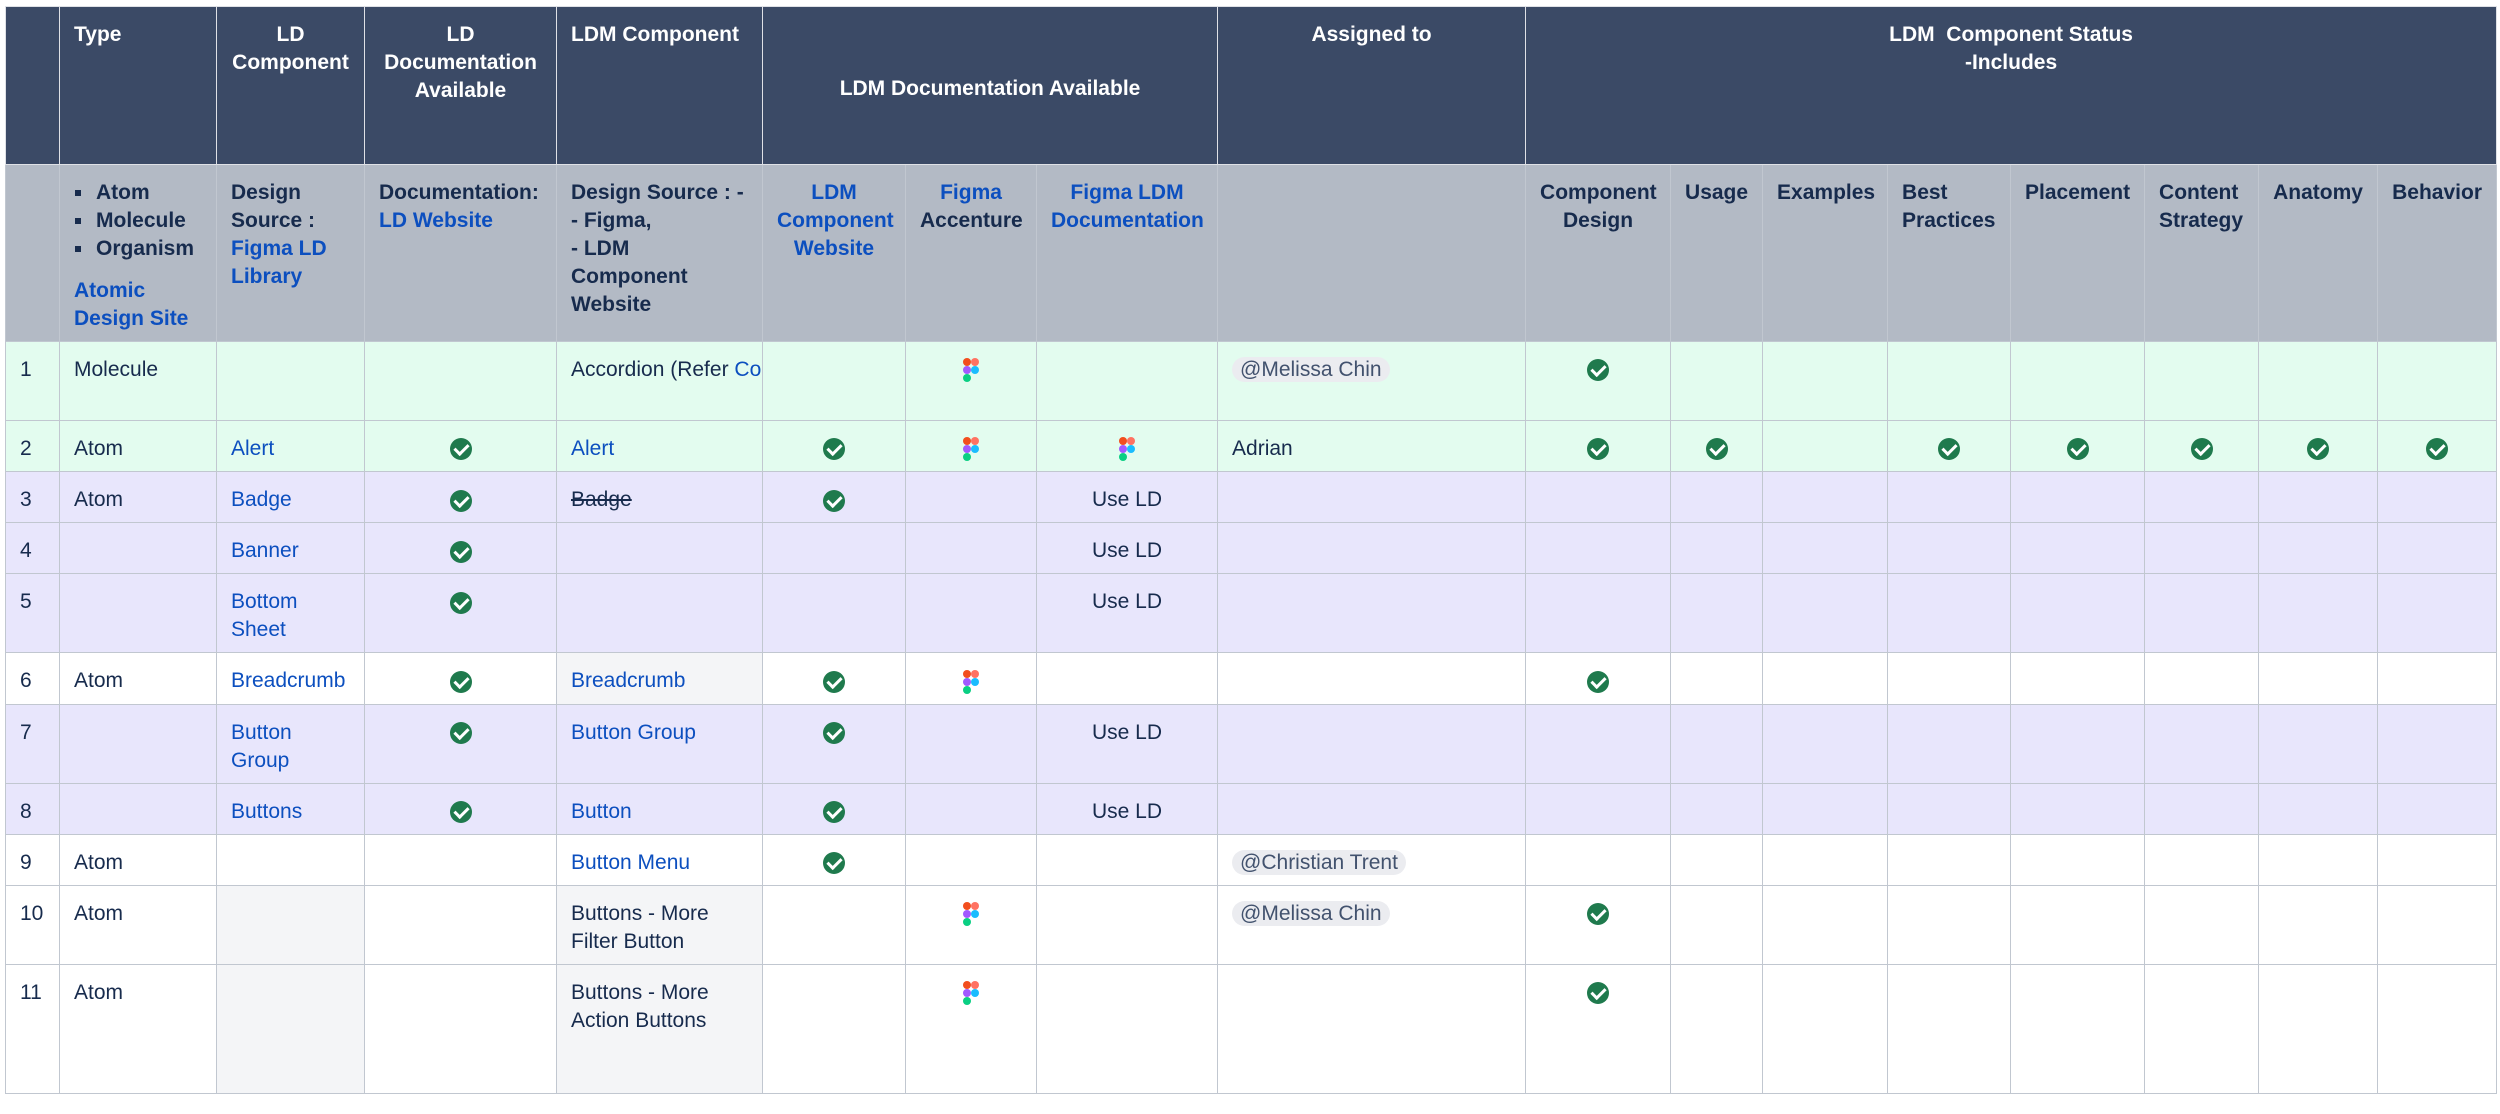  Describe the element at coordinates (835, 220) in the screenshot. I see `ldm-component-website-link: LDM Component Website` at that location.